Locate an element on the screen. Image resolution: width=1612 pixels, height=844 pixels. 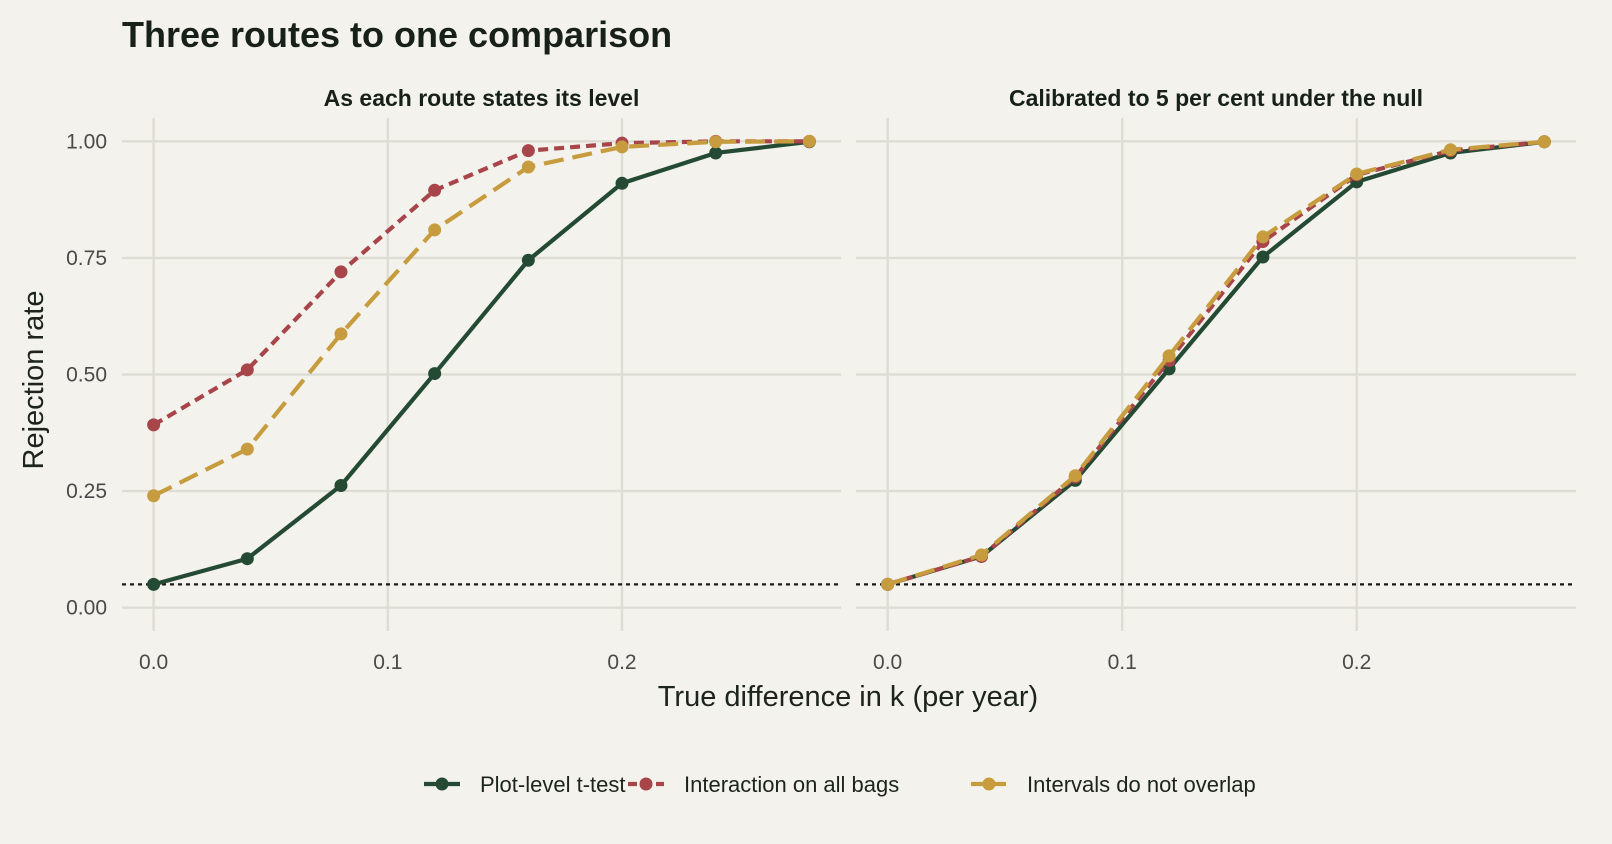
facet-title: As each route states its level is located at coordinates (482, 98).